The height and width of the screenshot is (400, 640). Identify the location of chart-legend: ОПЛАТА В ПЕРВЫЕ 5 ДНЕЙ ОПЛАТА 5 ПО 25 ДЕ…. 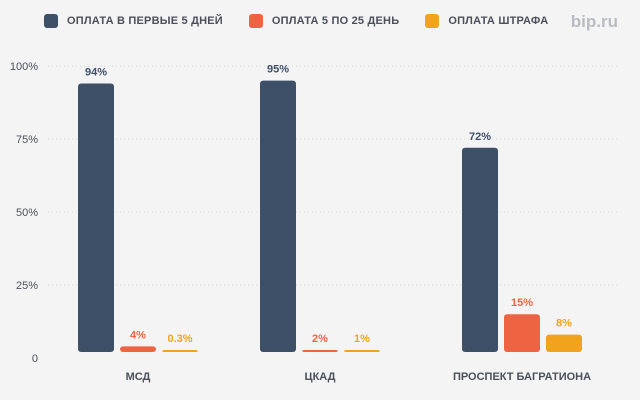
(309, 21).